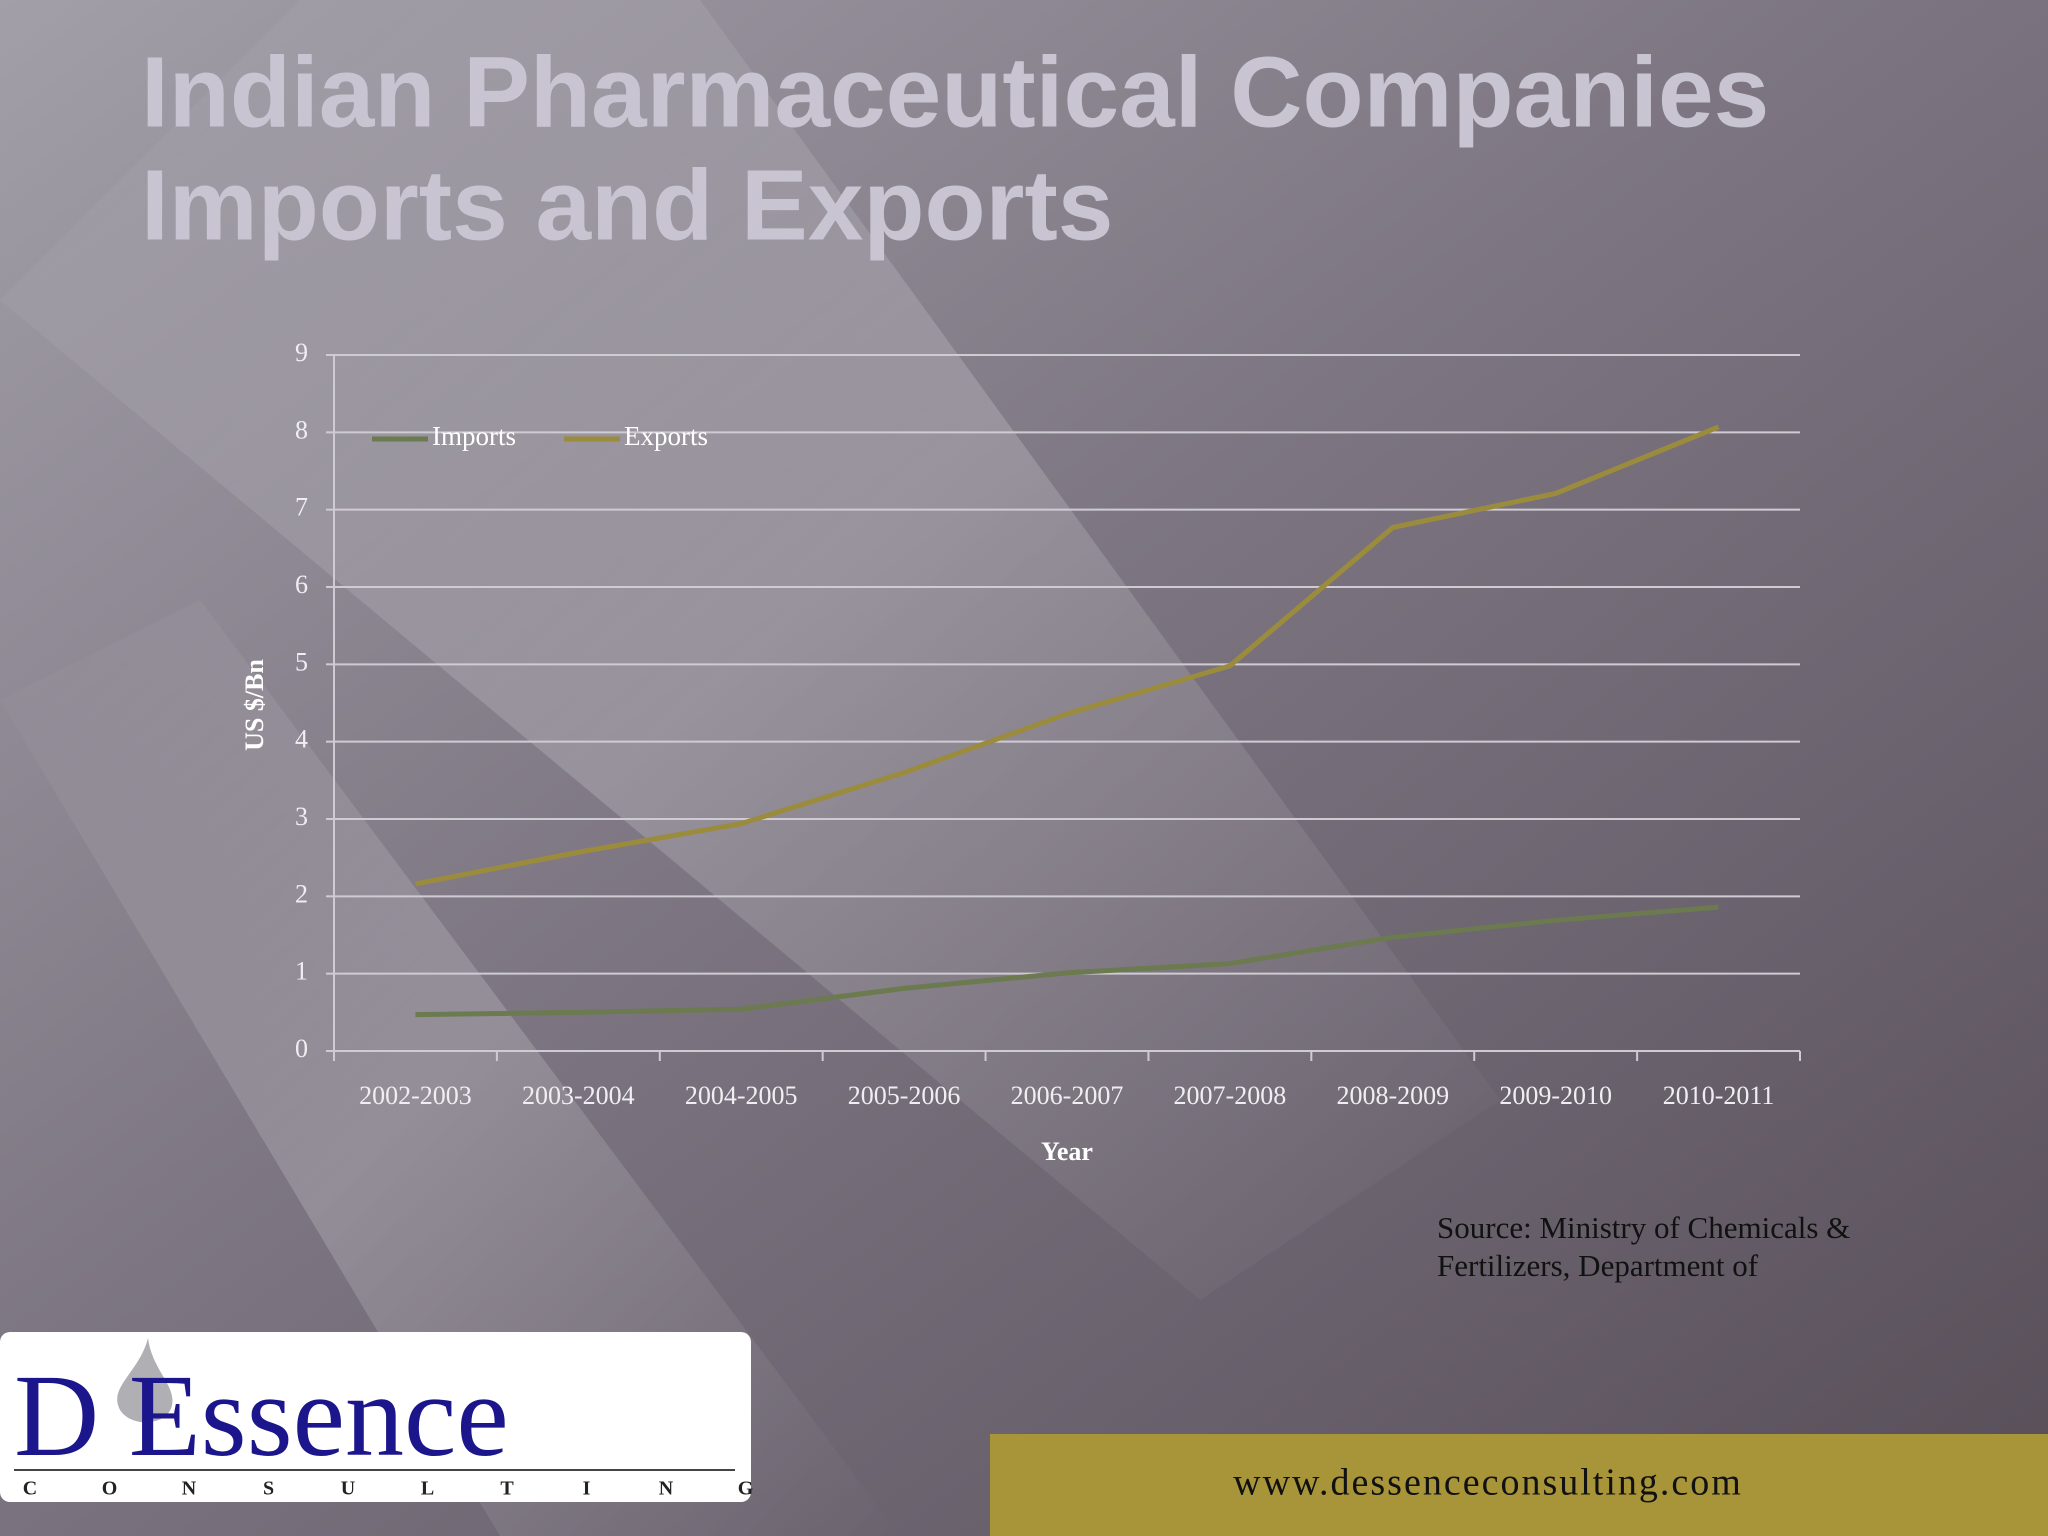  I want to click on logo-drop, so click(145, 1380).